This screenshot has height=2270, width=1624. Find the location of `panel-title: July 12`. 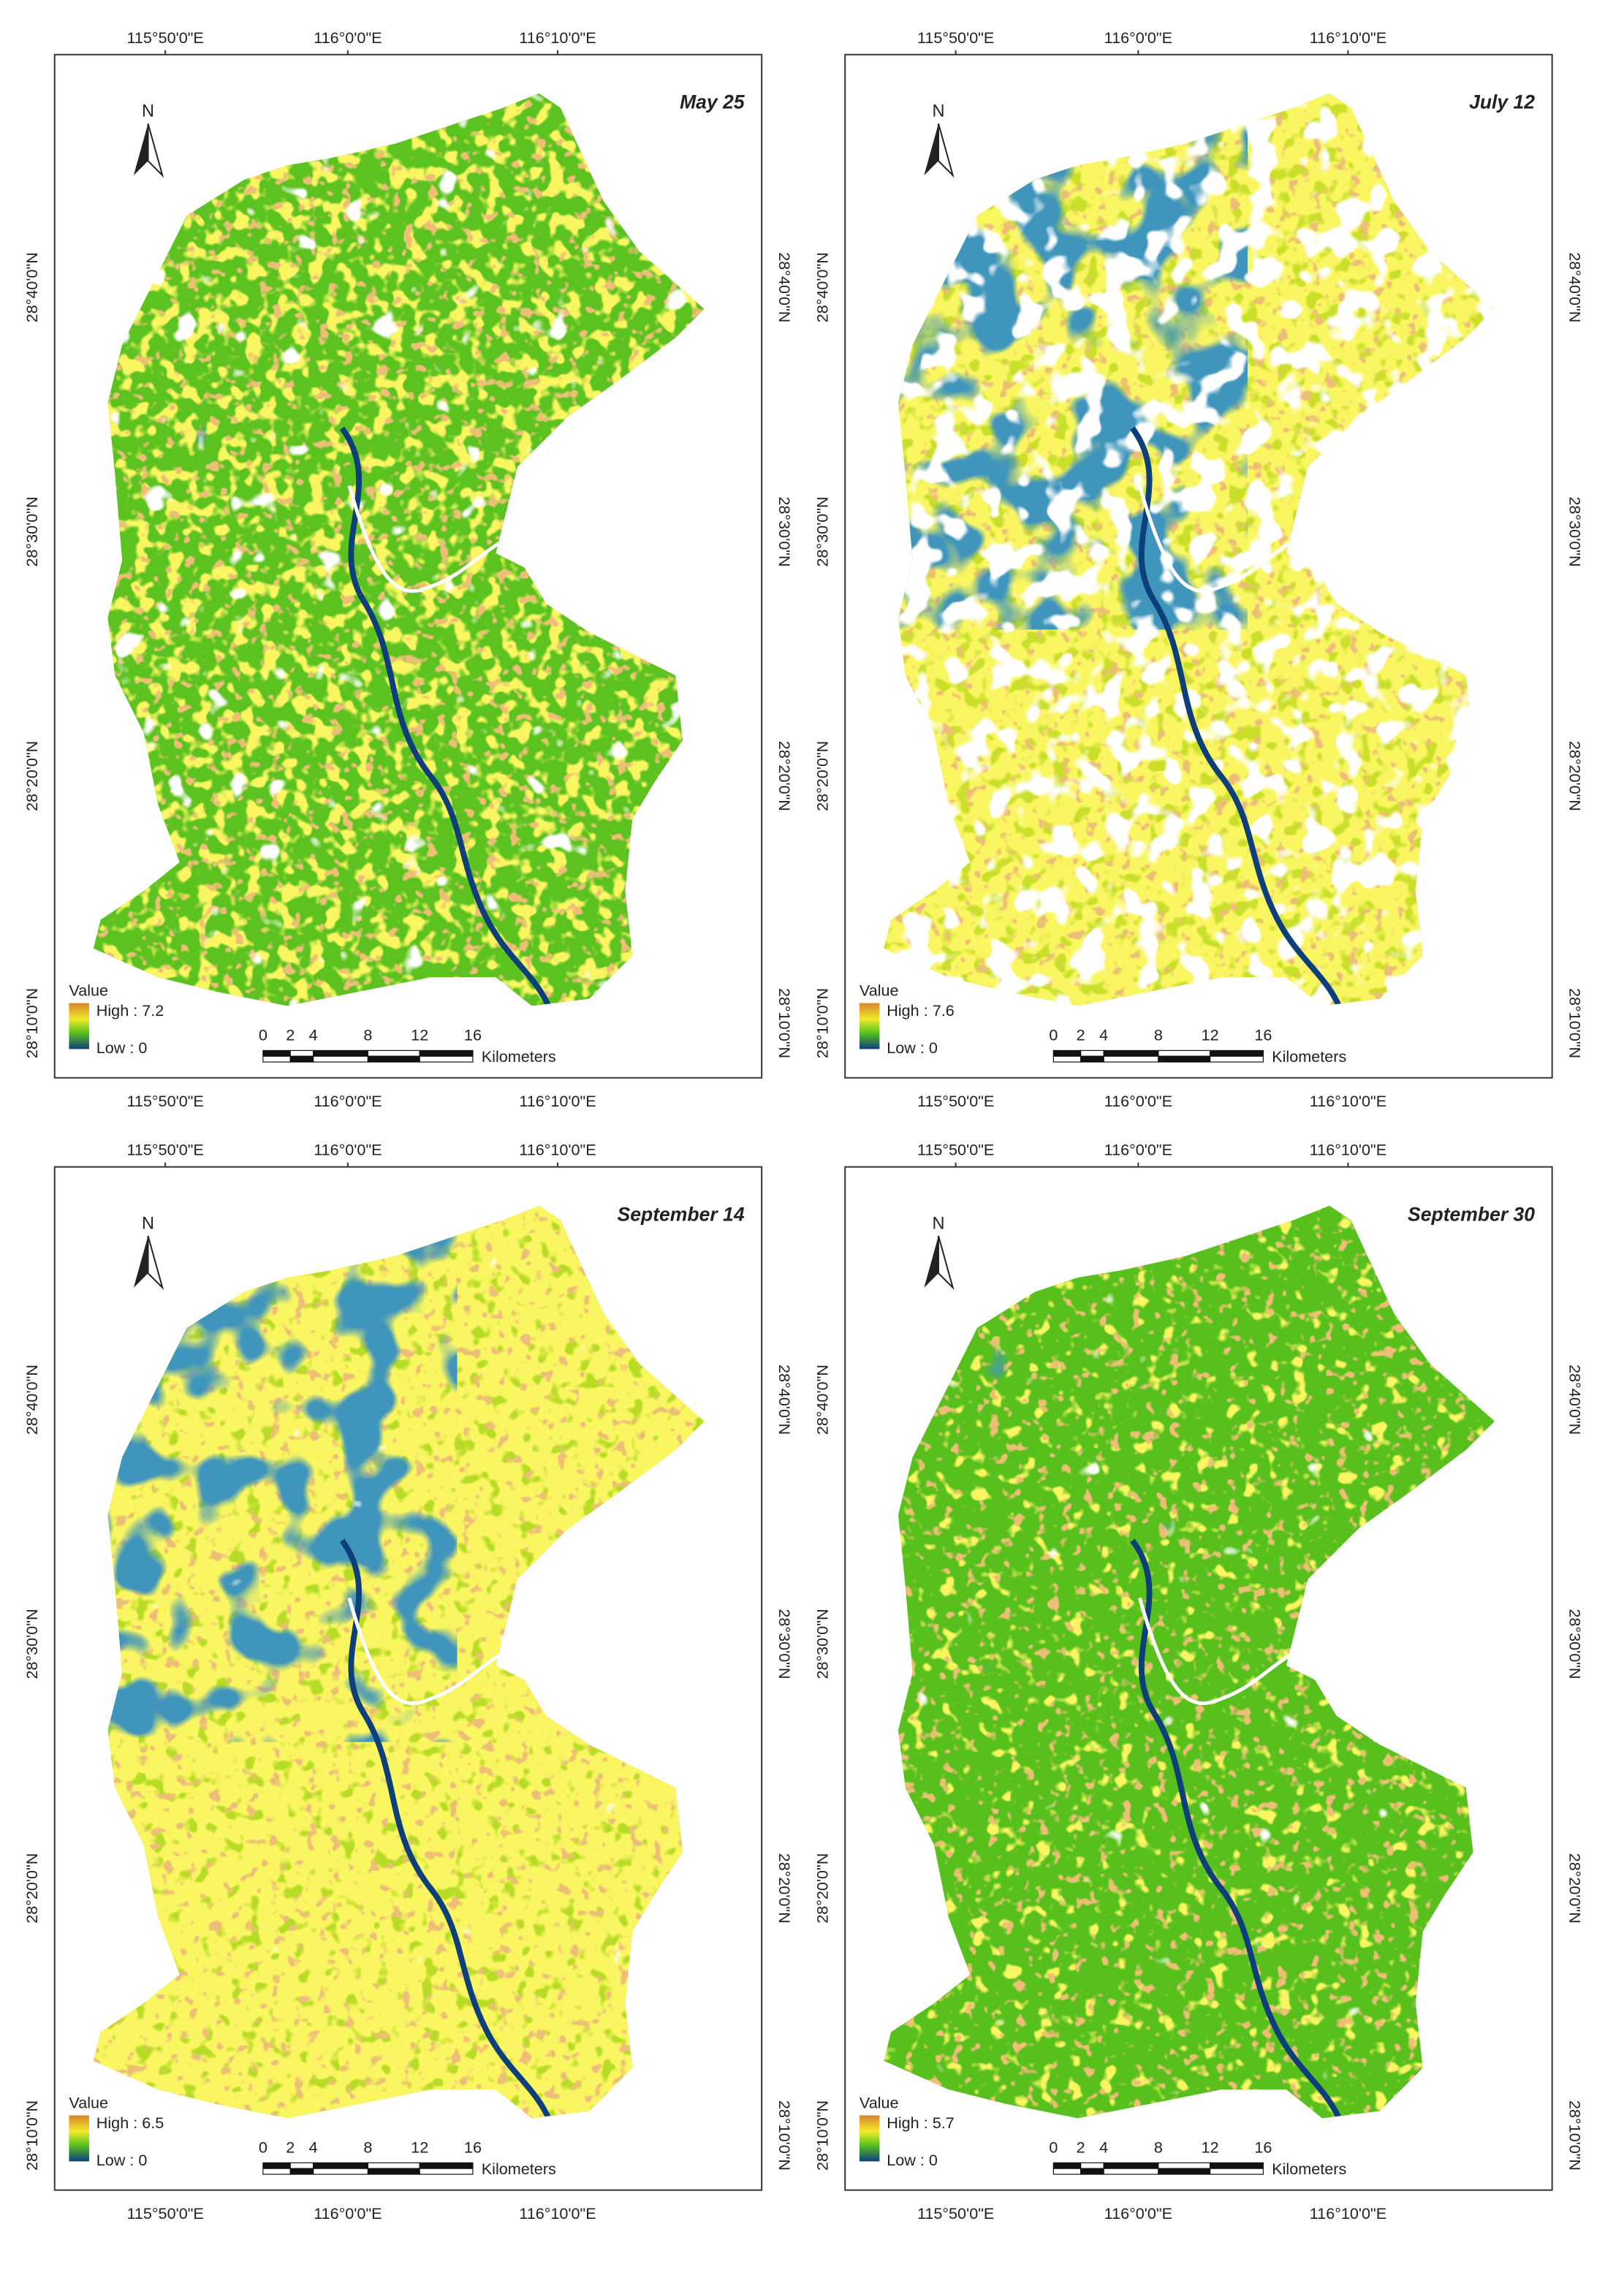

panel-title: July 12 is located at coordinates (1502, 102).